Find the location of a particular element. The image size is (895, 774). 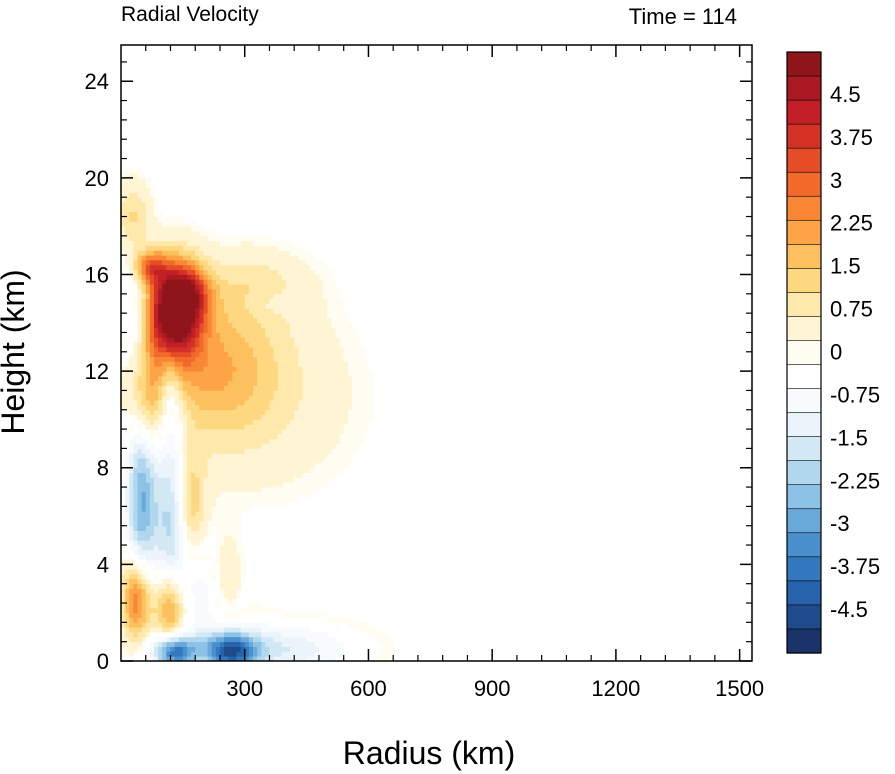

colorbar-swatch is located at coordinates (804, 545).